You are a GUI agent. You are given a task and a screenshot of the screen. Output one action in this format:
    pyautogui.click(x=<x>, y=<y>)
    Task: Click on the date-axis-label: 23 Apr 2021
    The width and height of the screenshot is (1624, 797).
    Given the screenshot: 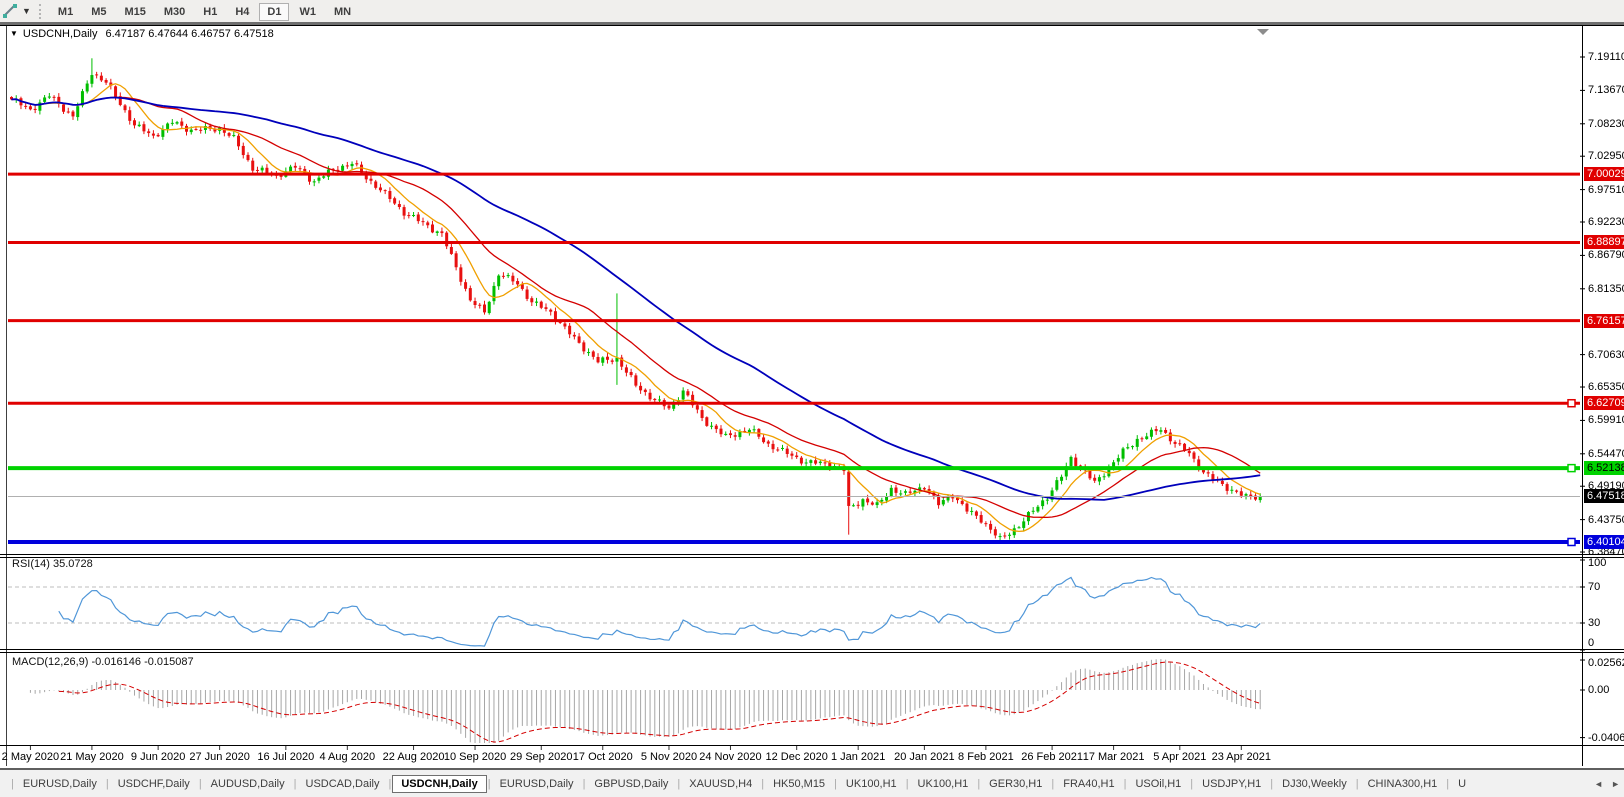 What is the action you would take?
    pyautogui.click(x=1241, y=757)
    